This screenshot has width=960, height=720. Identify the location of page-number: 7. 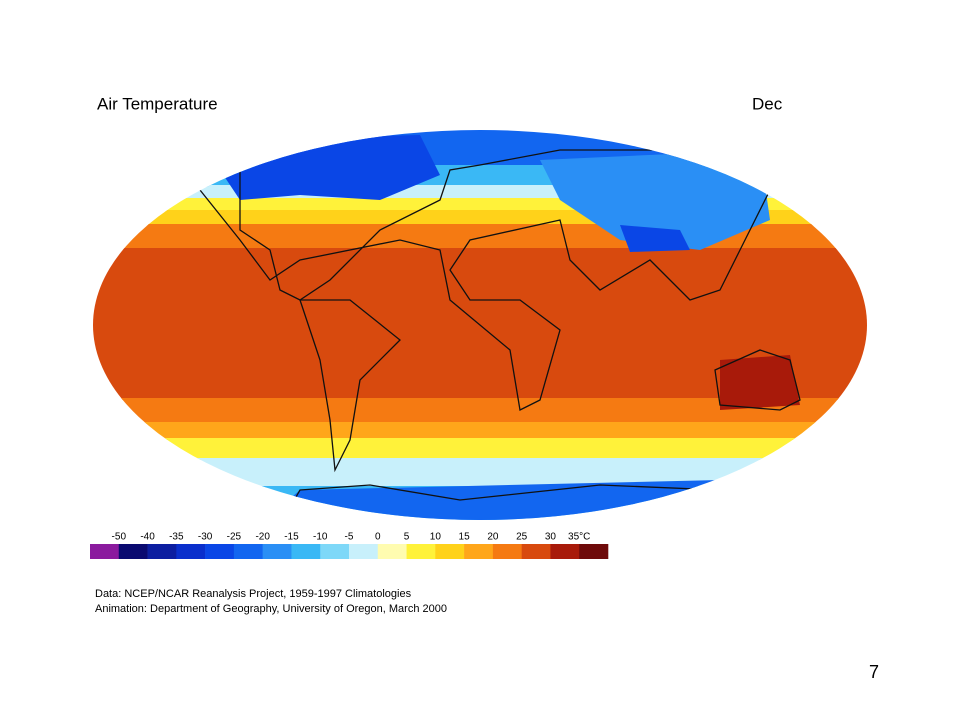
(874, 672).